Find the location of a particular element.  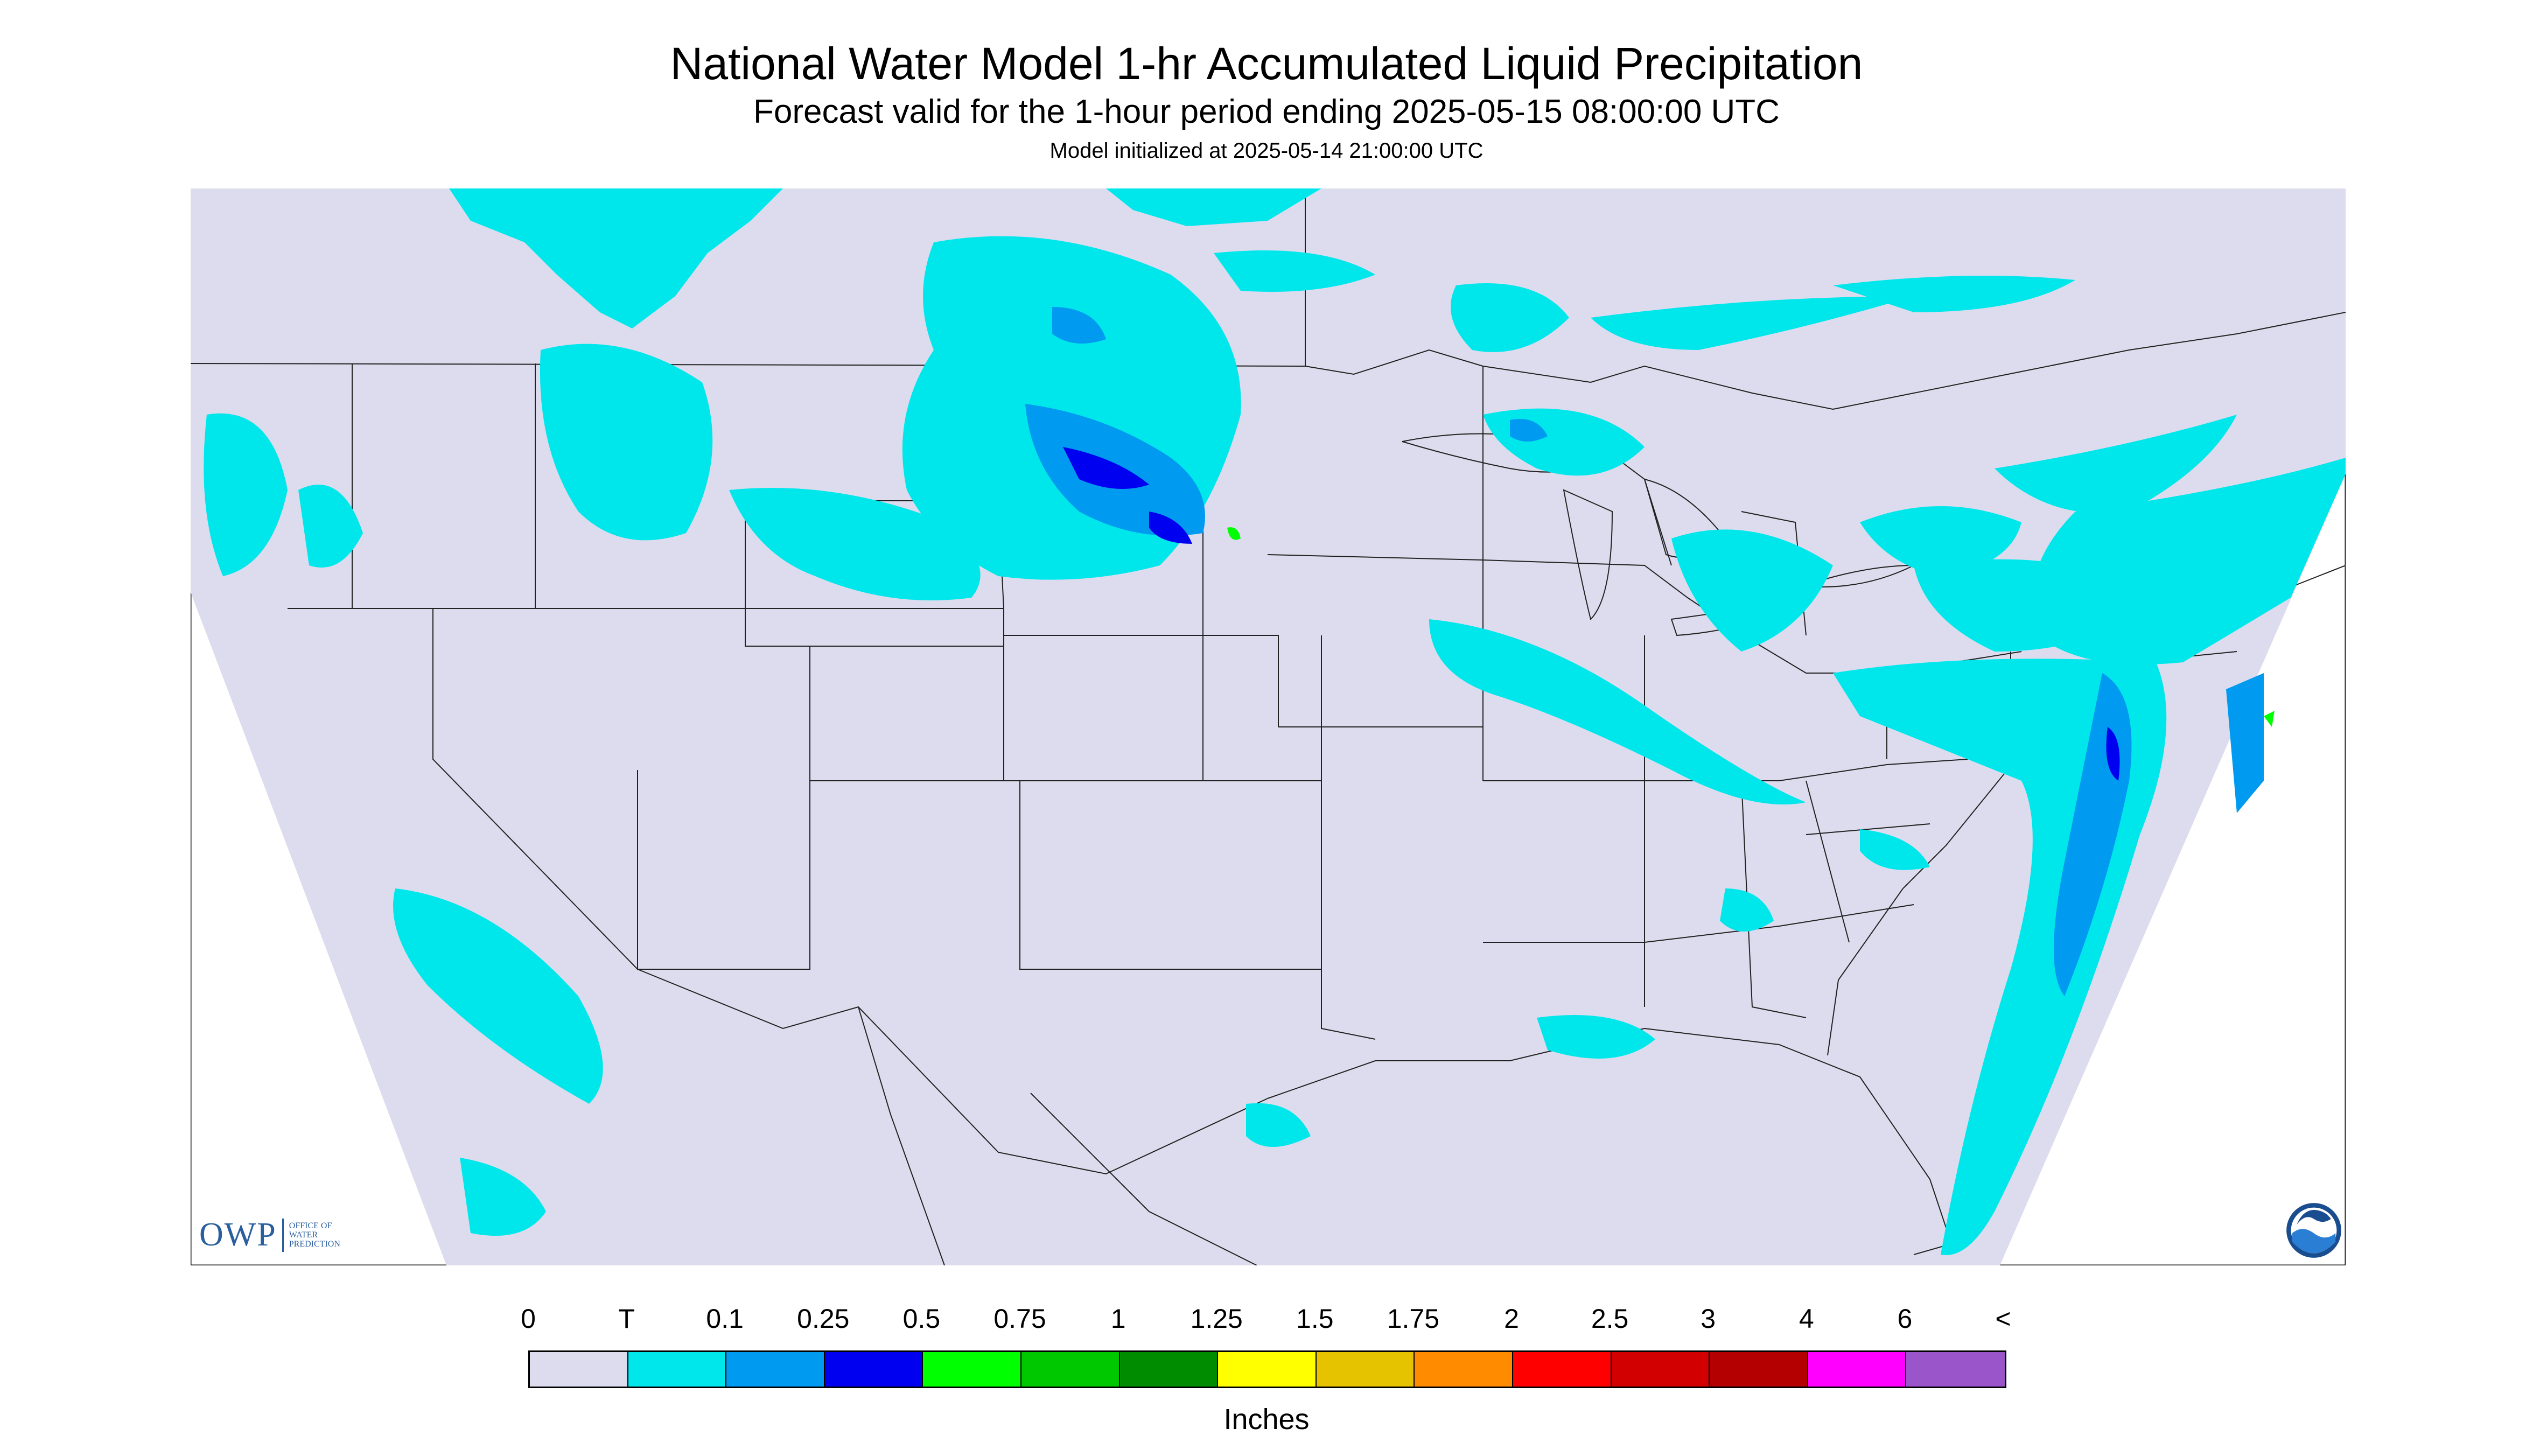

legend-color-bar is located at coordinates (1267, 1369).